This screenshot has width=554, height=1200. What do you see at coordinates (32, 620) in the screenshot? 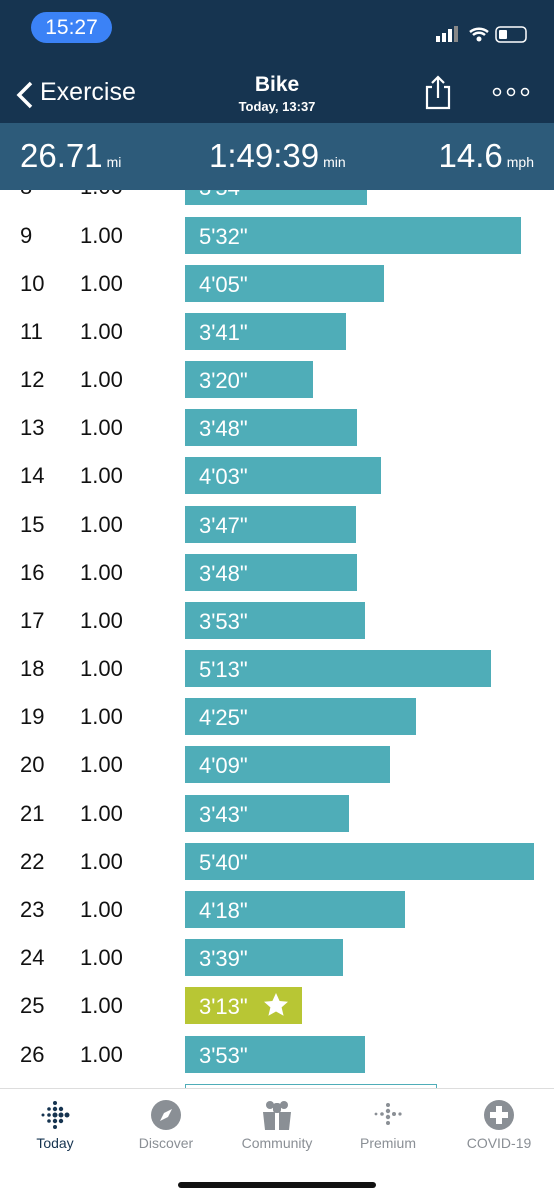
I see `split-number: 17` at bounding box center [32, 620].